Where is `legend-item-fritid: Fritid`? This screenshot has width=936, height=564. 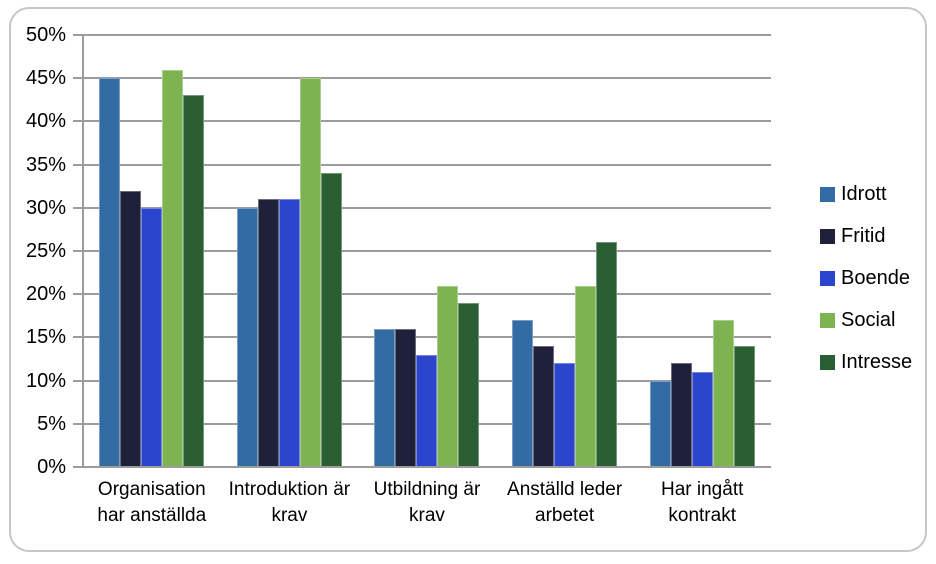
legend-item-fritid: Fritid is located at coordinates (866, 236).